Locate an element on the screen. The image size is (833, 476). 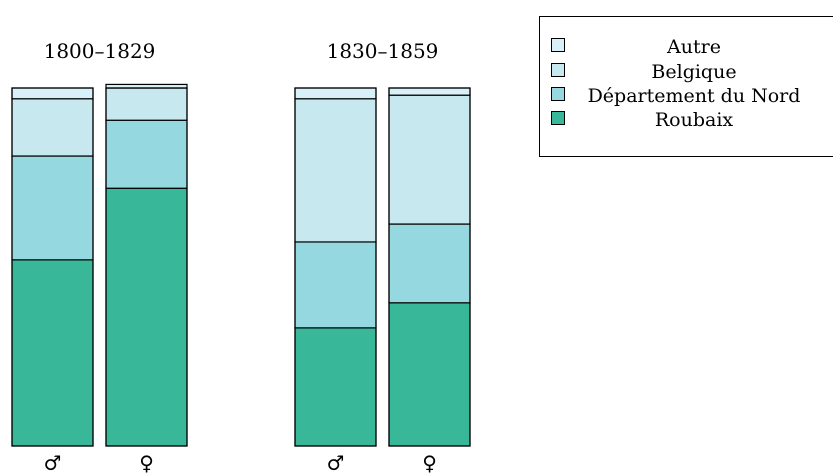
legend-swatch-roubaix is located at coordinates (558, 118).